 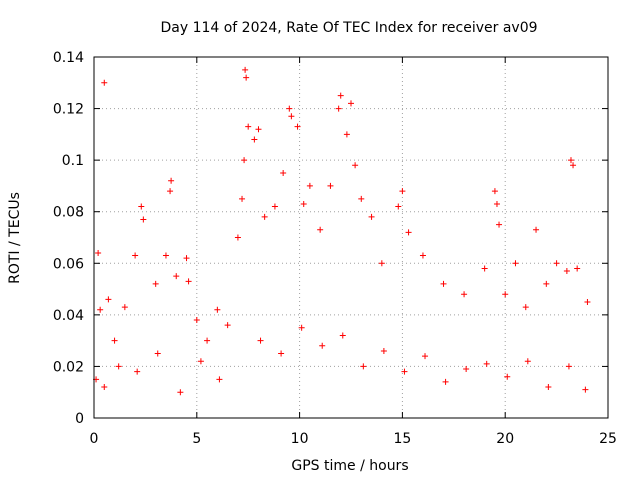 I want to click on y-axis-label: ROTI / TECUs, so click(x=15, y=238).